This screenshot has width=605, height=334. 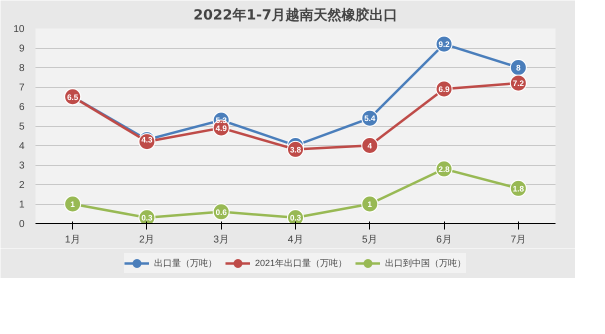 What do you see at coordinates (222, 121) in the screenshot?
I see `data-label: 5.3` at bounding box center [222, 121].